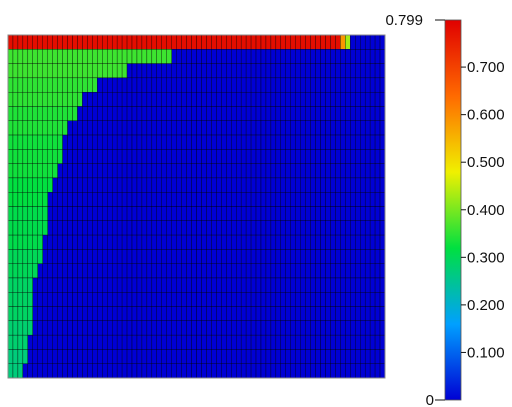 The height and width of the screenshot is (407, 512). Describe the element at coordinates (404, 20) in the screenshot. I see `colorbar-max-label: 0.799` at that location.